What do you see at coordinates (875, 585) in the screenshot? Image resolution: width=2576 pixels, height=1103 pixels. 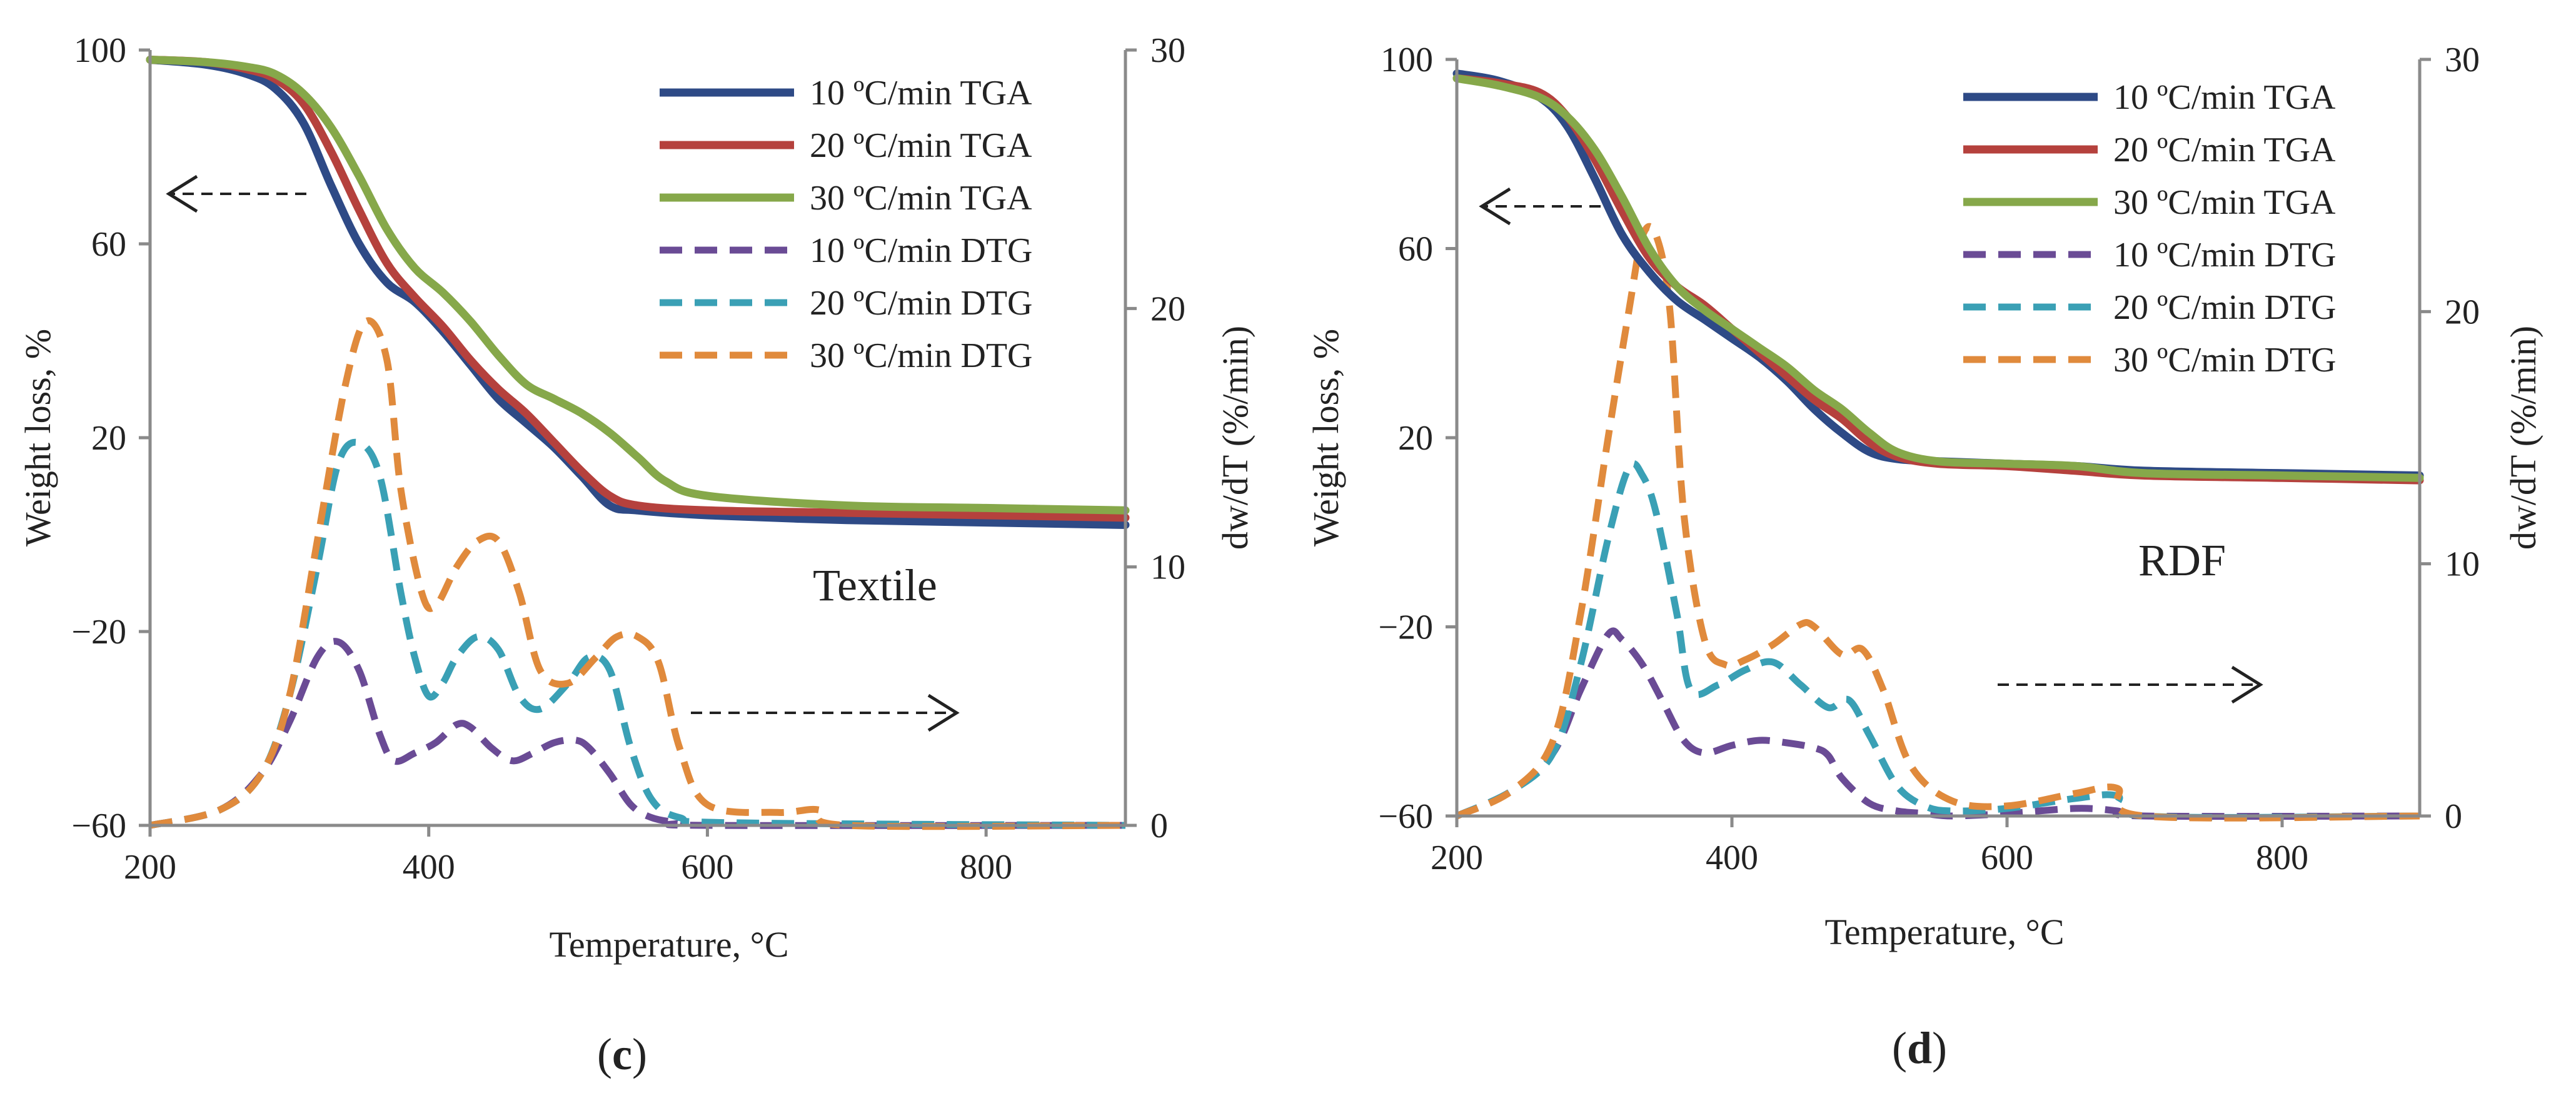 I see `material-annotation: Textile` at bounding box center [875, 585].